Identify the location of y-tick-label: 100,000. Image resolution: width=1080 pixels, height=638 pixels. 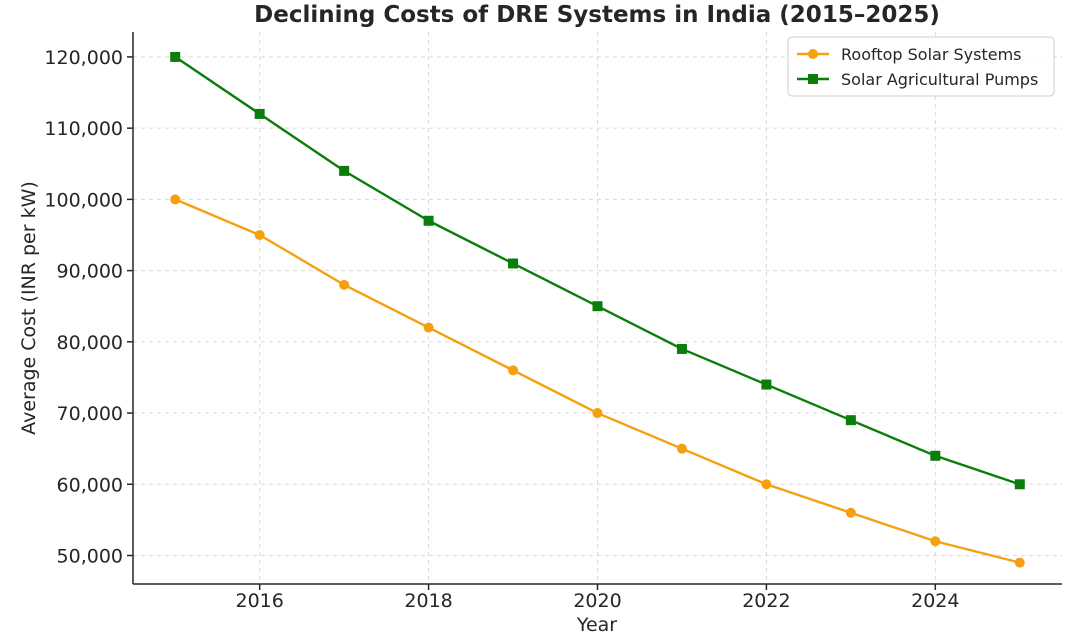
(83, 200).